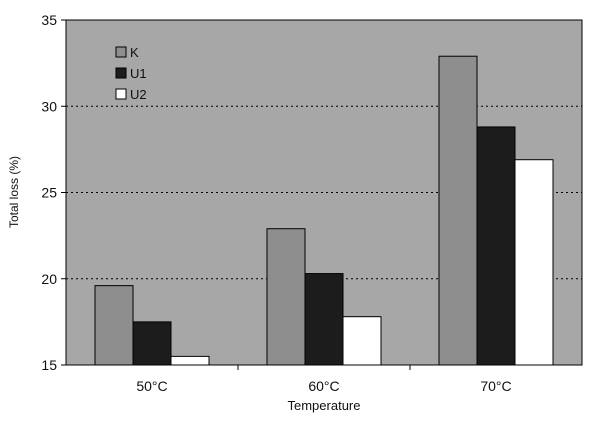 The image size is (600, 431). I want to click on y-tick-label: 25, so click(49, 193).